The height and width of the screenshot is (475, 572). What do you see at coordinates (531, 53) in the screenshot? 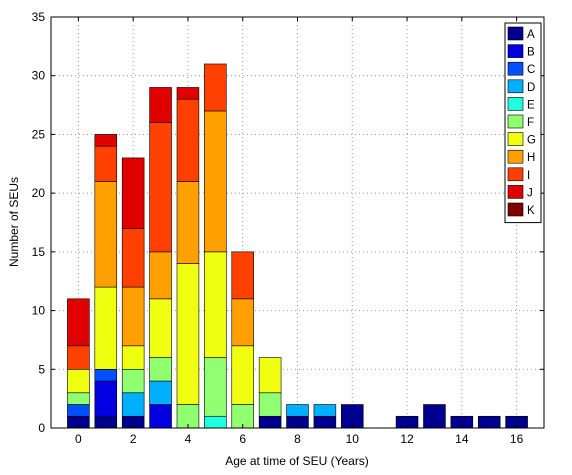
I see `legend-label-B: B` at bounding box center [531, 53].